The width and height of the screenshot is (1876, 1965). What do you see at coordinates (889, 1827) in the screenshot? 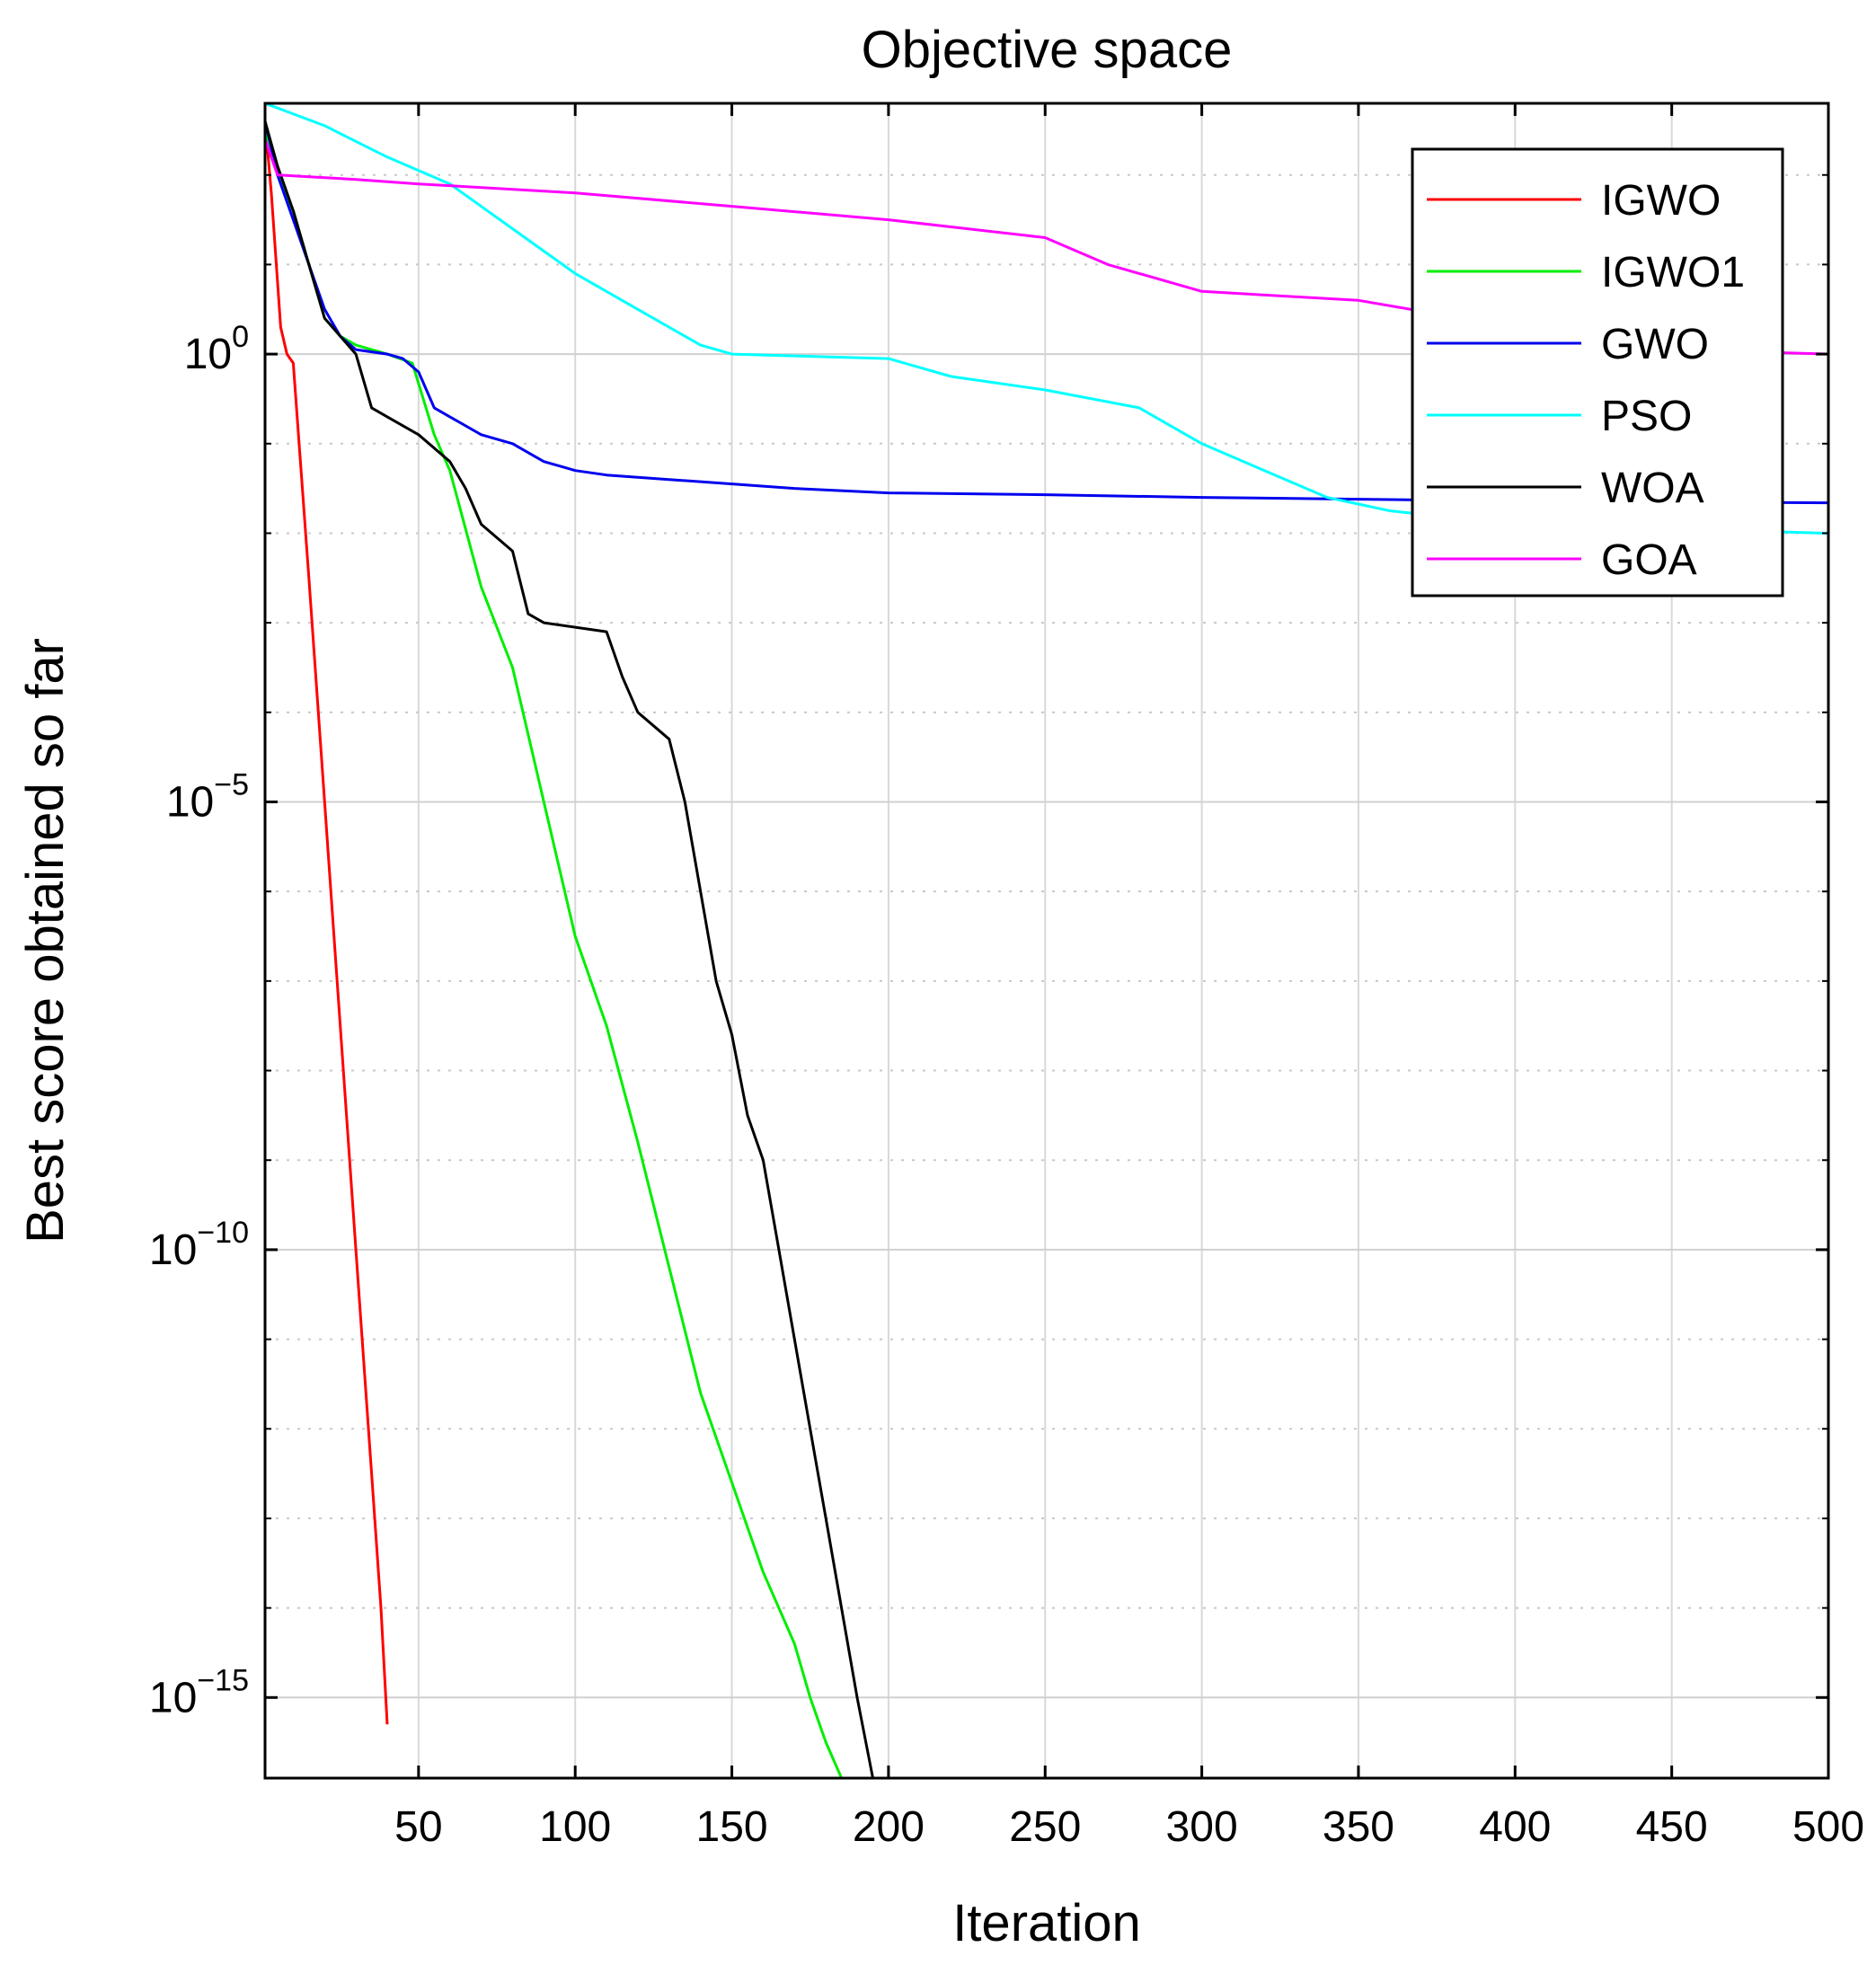
I see `x-tick-label: 200` at bounding box center [889, 1827].